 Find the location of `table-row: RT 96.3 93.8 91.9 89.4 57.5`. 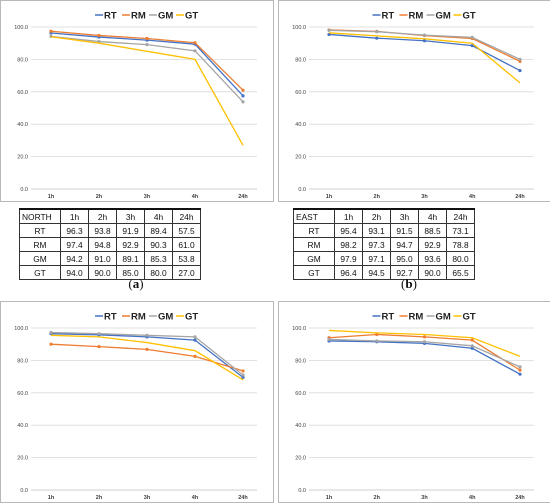

table-row: RT 96.3 93.8 91.9 89.4 57.5 is located at coordinates (110, 230).